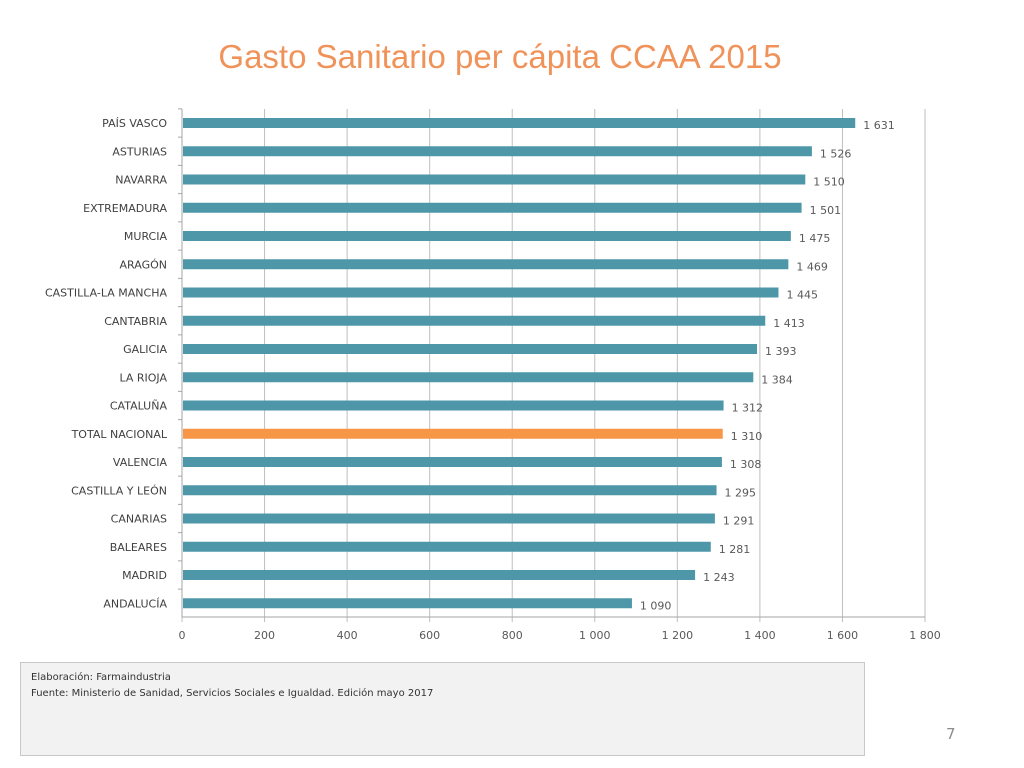 This screenshot has height=768, width=1024. Describe the element at coordinates (678, 635) in the screenshot. I see `x-tick-label: 1 200` at that location.